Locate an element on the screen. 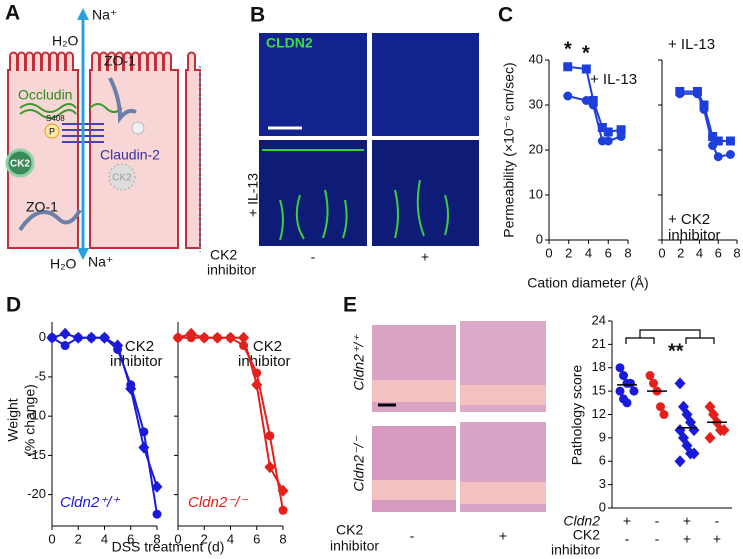 The image size is (743, 559). y-tick-label: -20 is located at coordinates (36, 493).